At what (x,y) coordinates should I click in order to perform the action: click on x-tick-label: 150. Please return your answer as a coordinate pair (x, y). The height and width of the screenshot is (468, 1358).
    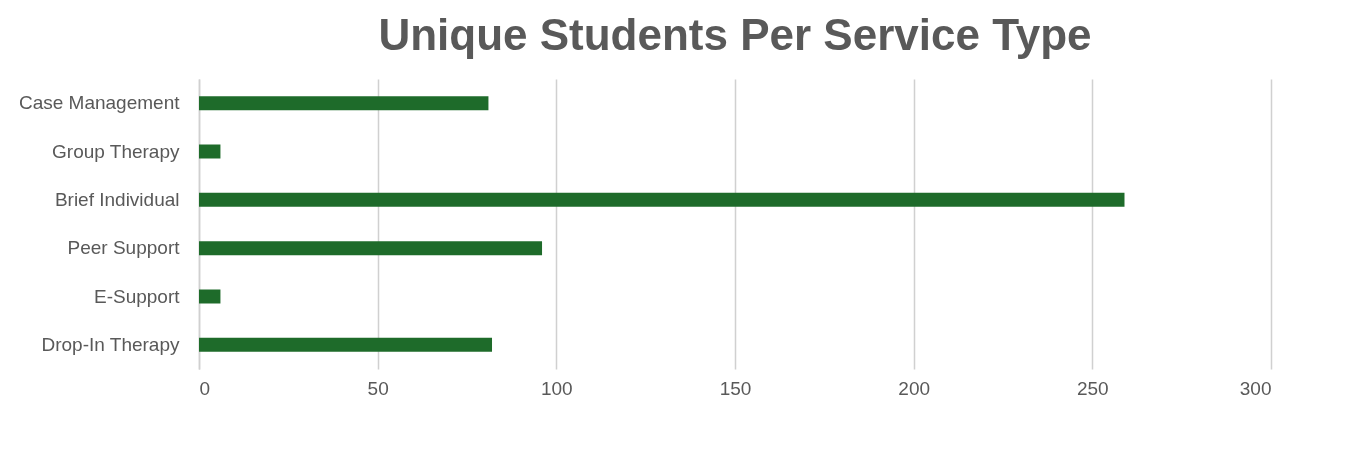
    Looking at the image, I should click on (735, 388).